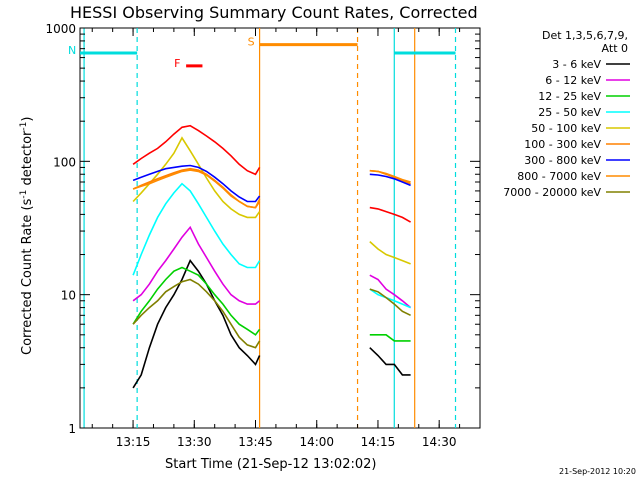 Image resolution: width=640 pixels, height=480 pixels. Describe the element at coordinates (72, 429) in the screenshot. I see `y-tick-label-0: 1` at that location.